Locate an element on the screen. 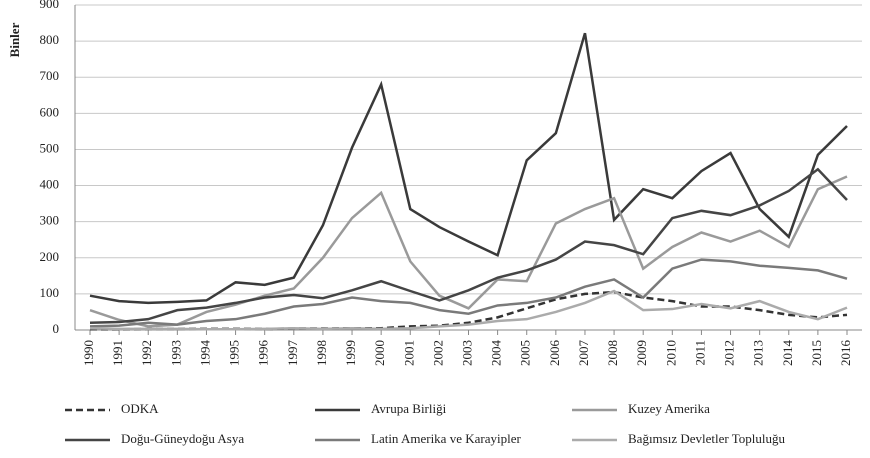 The image size is (870, 458). y-tick-label: 700 is located at coordinates (50, 75).